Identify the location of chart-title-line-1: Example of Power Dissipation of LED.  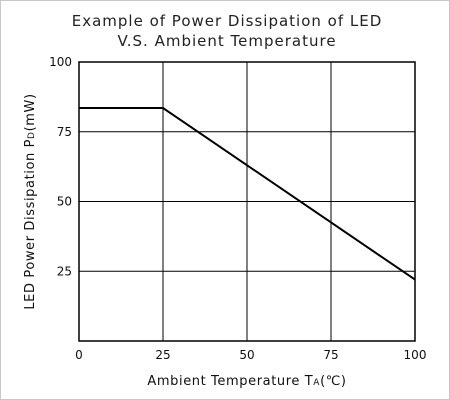
(227, 21).